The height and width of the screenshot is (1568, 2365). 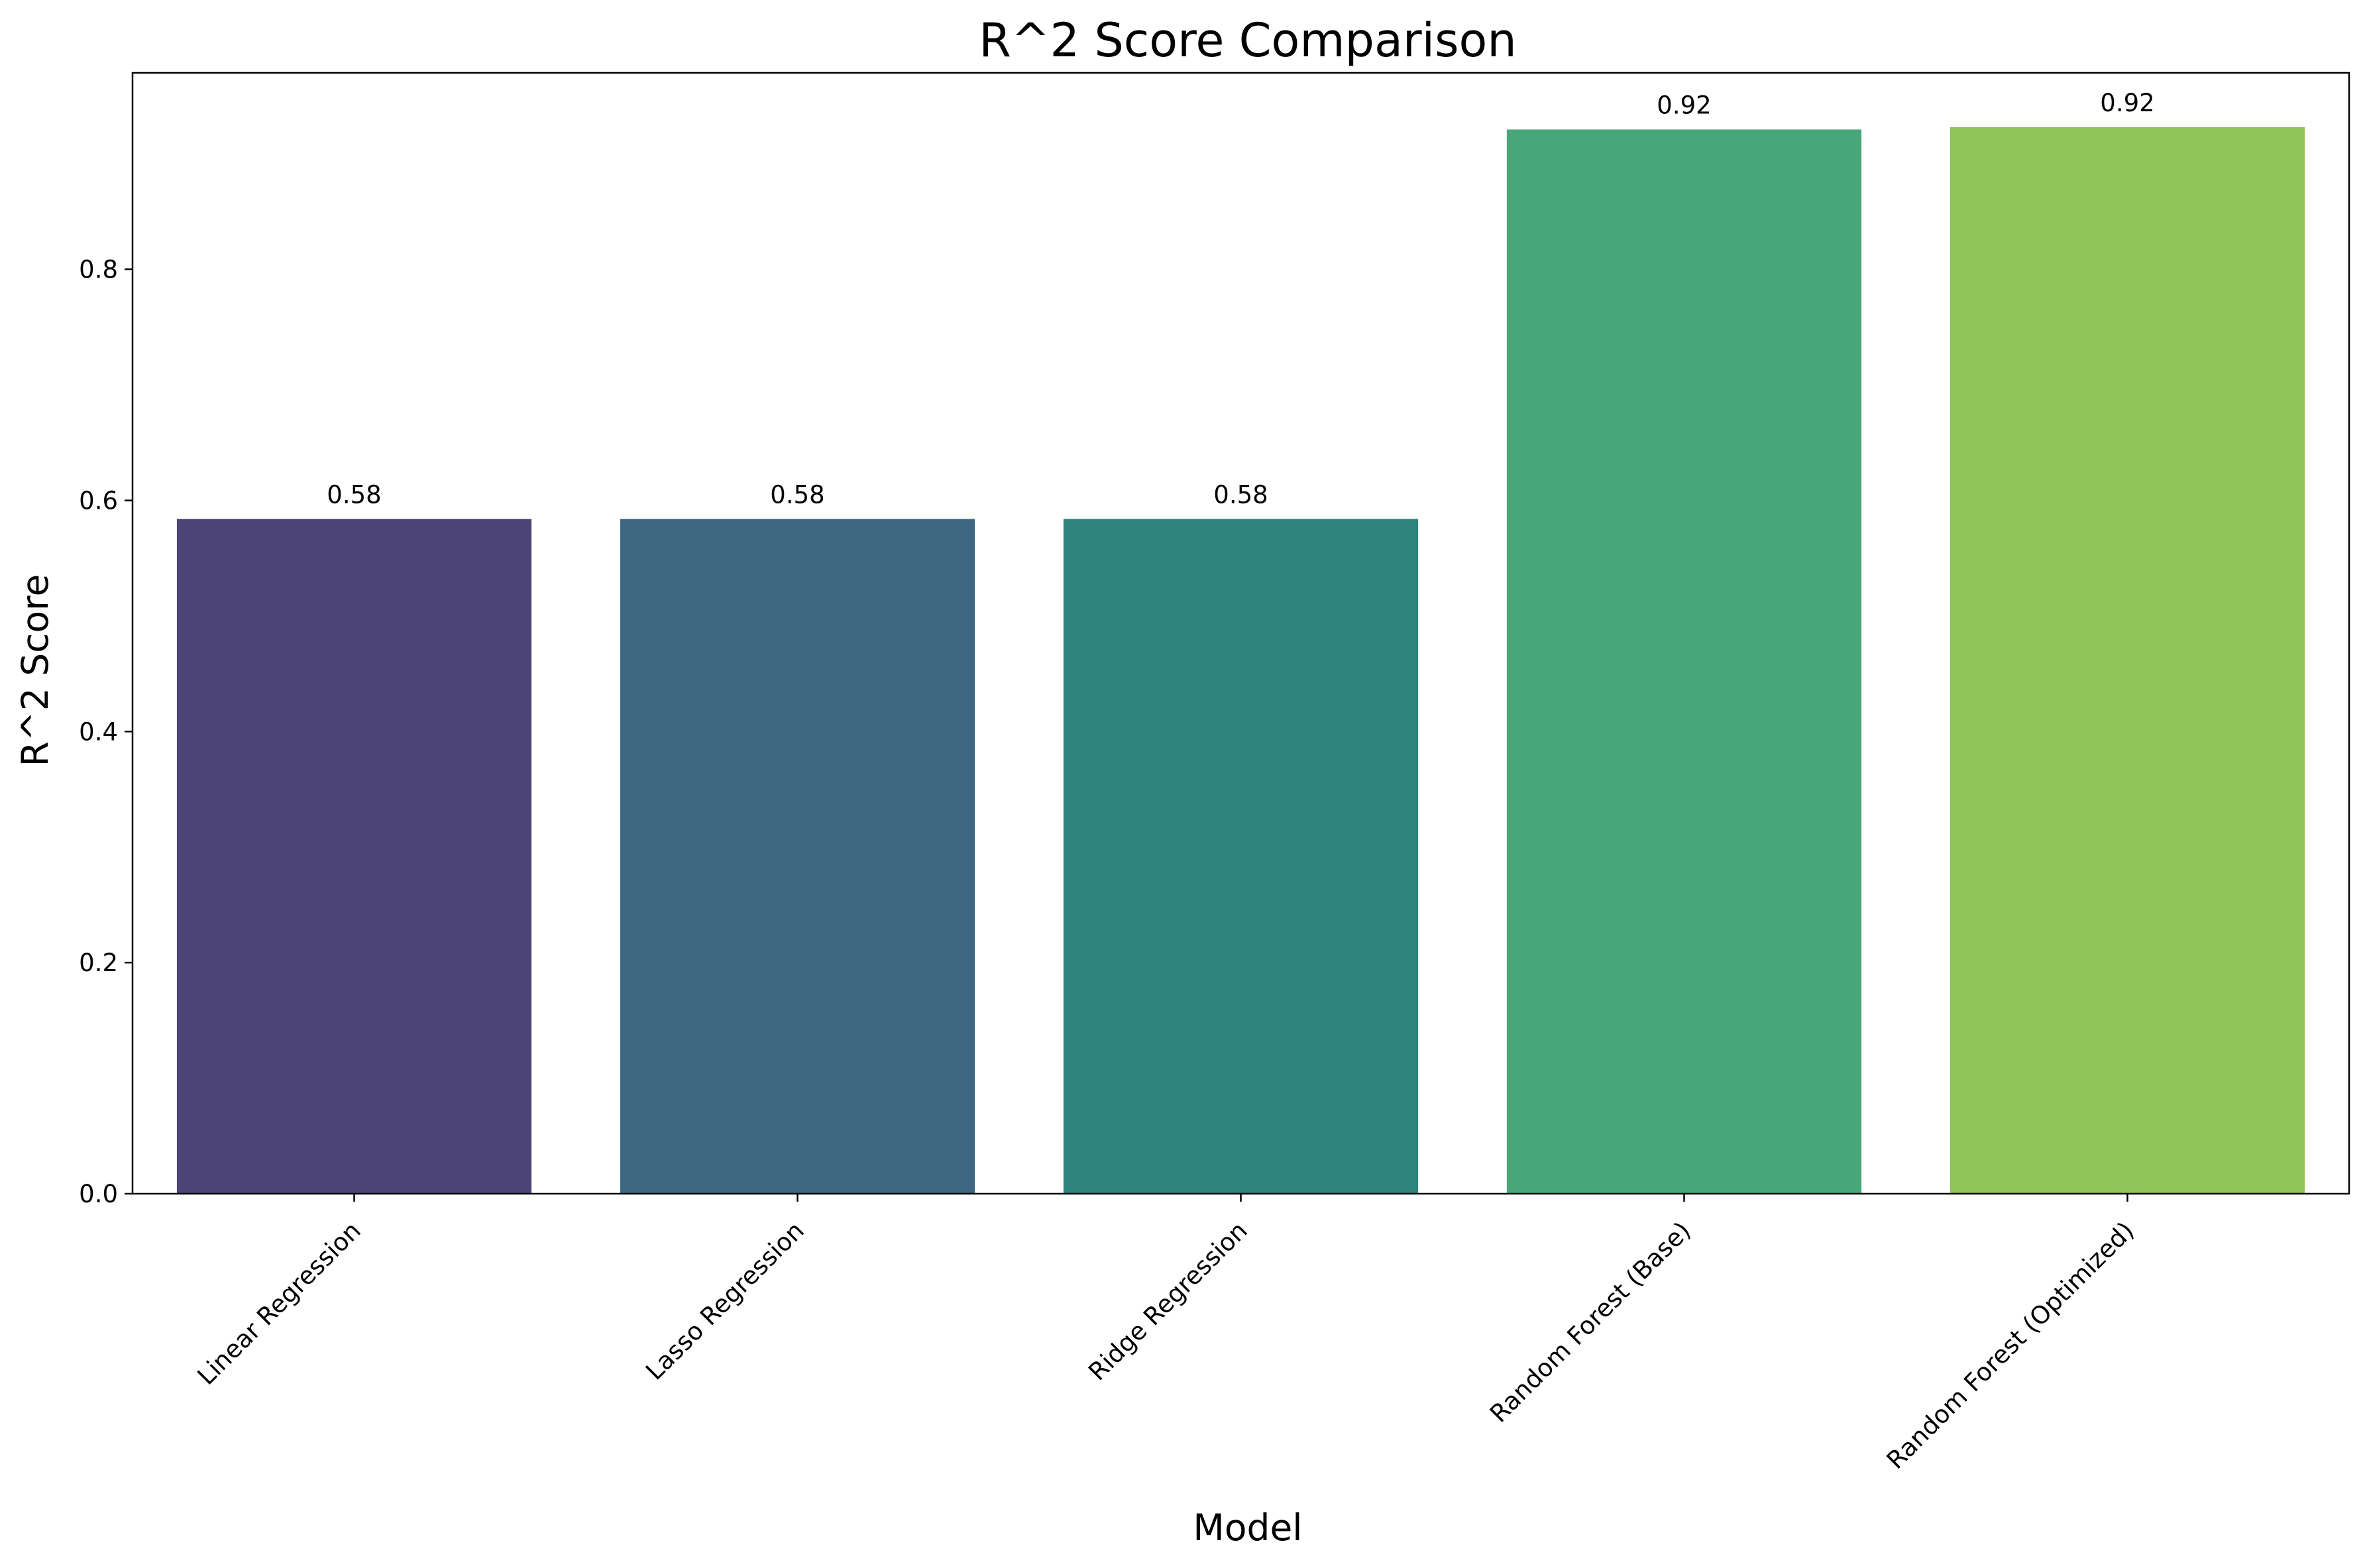 I want to click on y-tick-label: 0.2, so click(x=98, y=963).